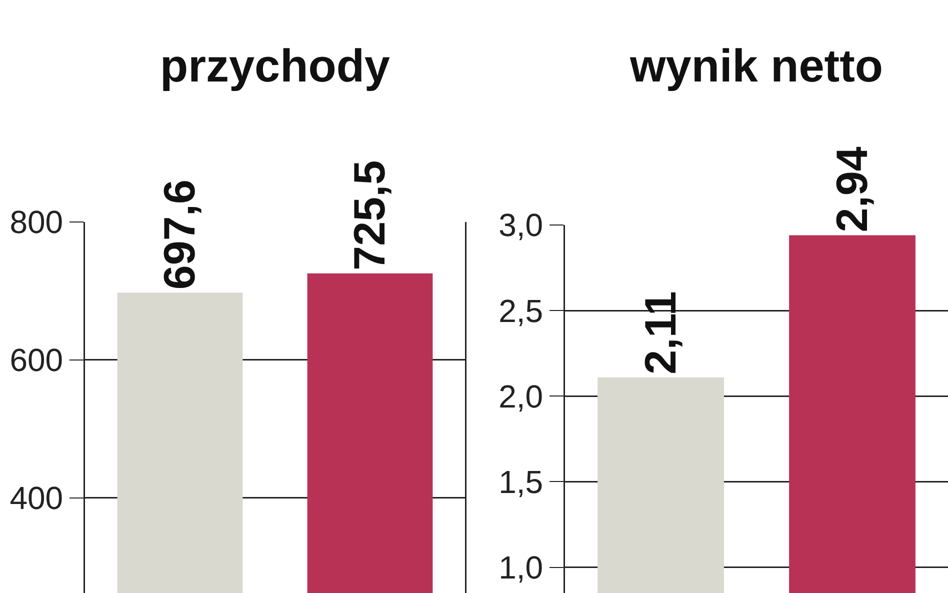 This screenshot has height=593, width=948. Describe the element at coordinates (521, 482) in the screenshot. I see `y-tick-label: 1,5` at that location.